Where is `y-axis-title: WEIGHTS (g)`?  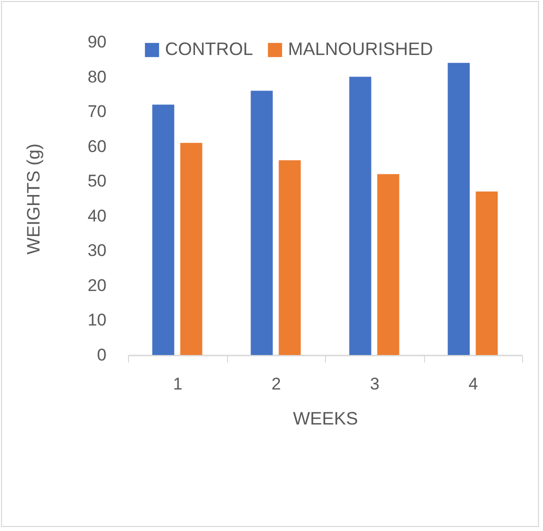
y-axis-title: WEIGHTS (g) is located at coordinates (34, 199).